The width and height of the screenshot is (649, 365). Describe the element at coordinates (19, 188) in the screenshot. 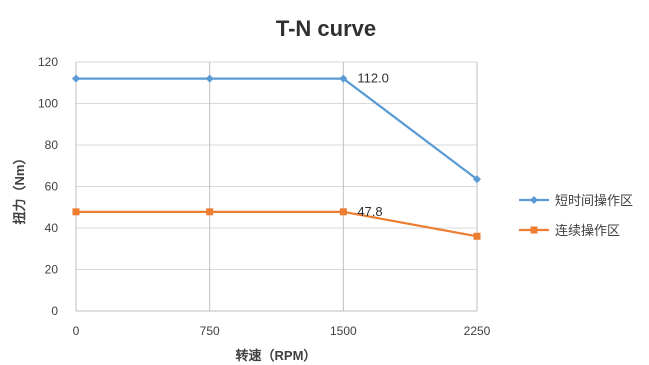

I see `y-axis-title: 扭力（Nm）` at that location.